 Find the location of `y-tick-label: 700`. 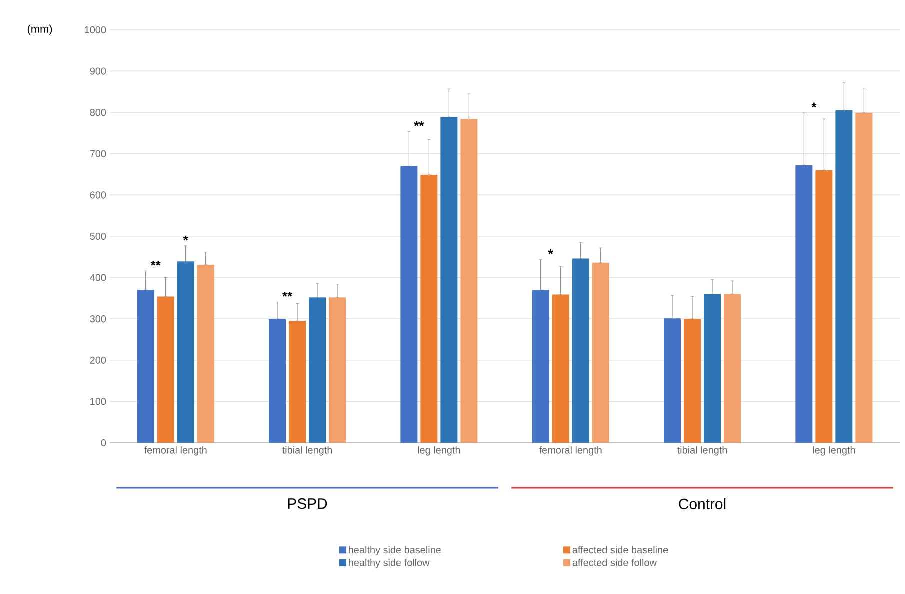

y-tick-label: 700 is located at coordinates (98, 154).